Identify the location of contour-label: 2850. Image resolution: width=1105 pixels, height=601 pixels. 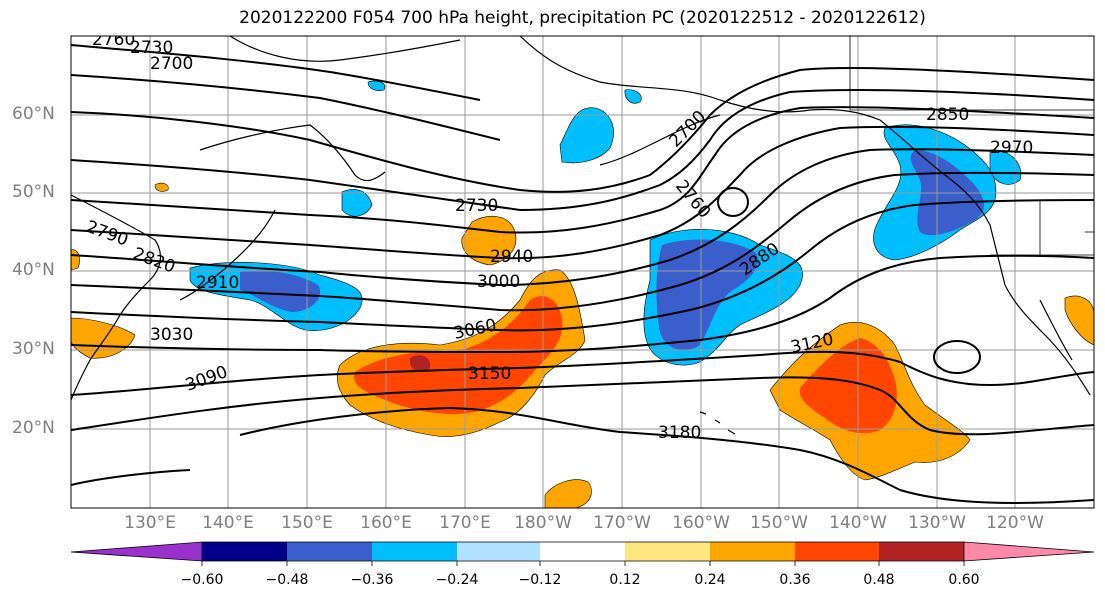
(947, 115).